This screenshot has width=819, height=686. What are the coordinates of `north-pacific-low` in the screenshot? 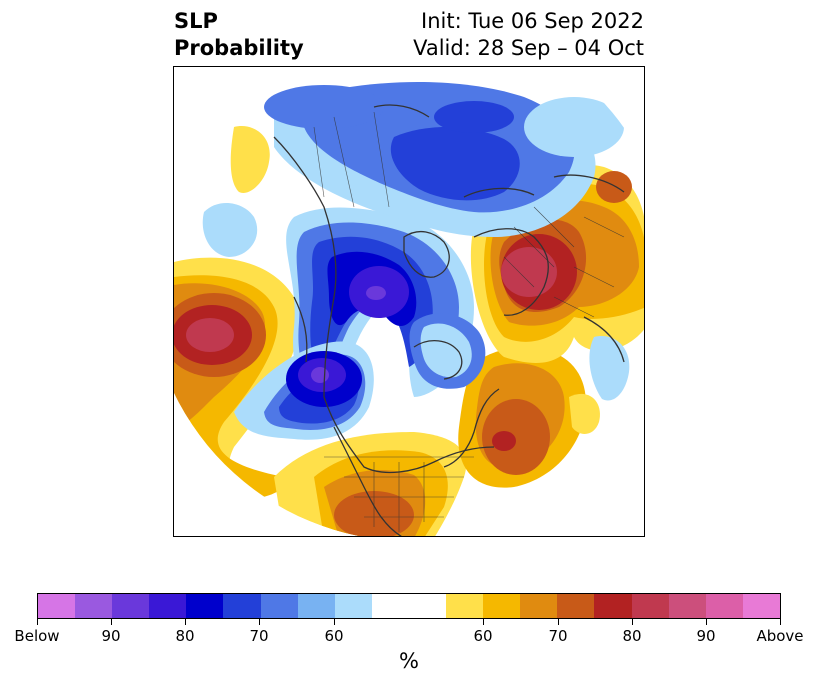 It's located at (304, 390).